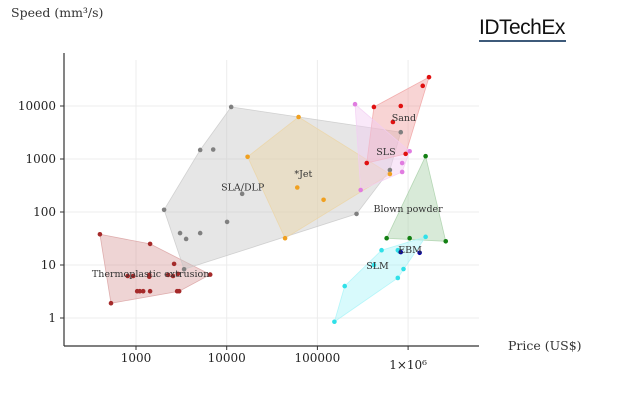 The height and width of the screenshot is (415, 626). What do you see at coordinates (408, 365) in the screenshot?
I see `x-tick-label: 1×10⁶` at bounding box center [408, 365].